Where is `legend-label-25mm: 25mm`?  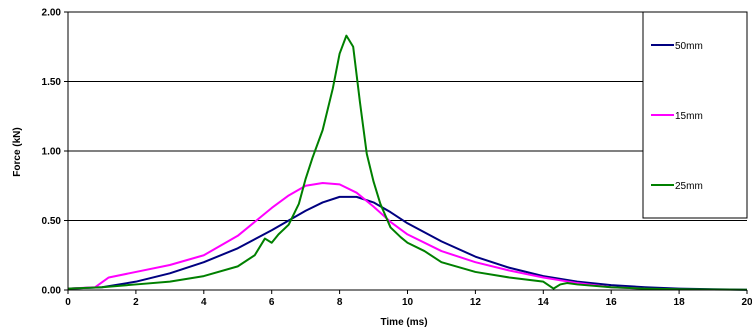 legend-label-25mm: 25mm is located at coordinates (689, 186).